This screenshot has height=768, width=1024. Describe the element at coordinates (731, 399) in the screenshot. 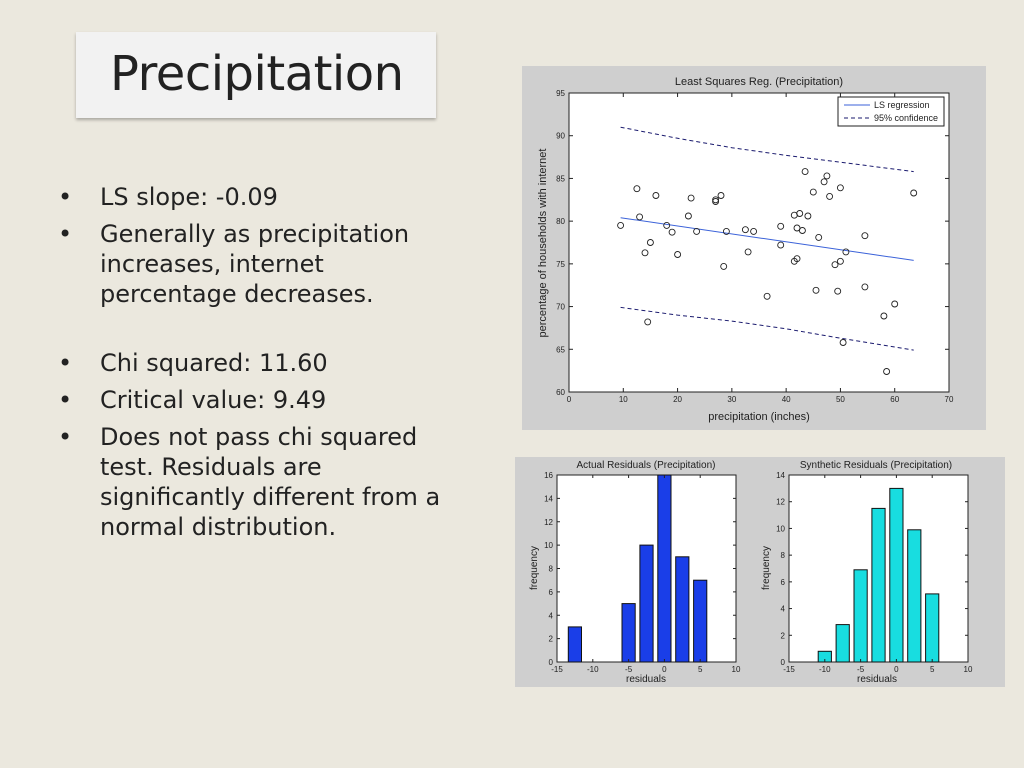

I see `x-tick-label: 30` at that location.